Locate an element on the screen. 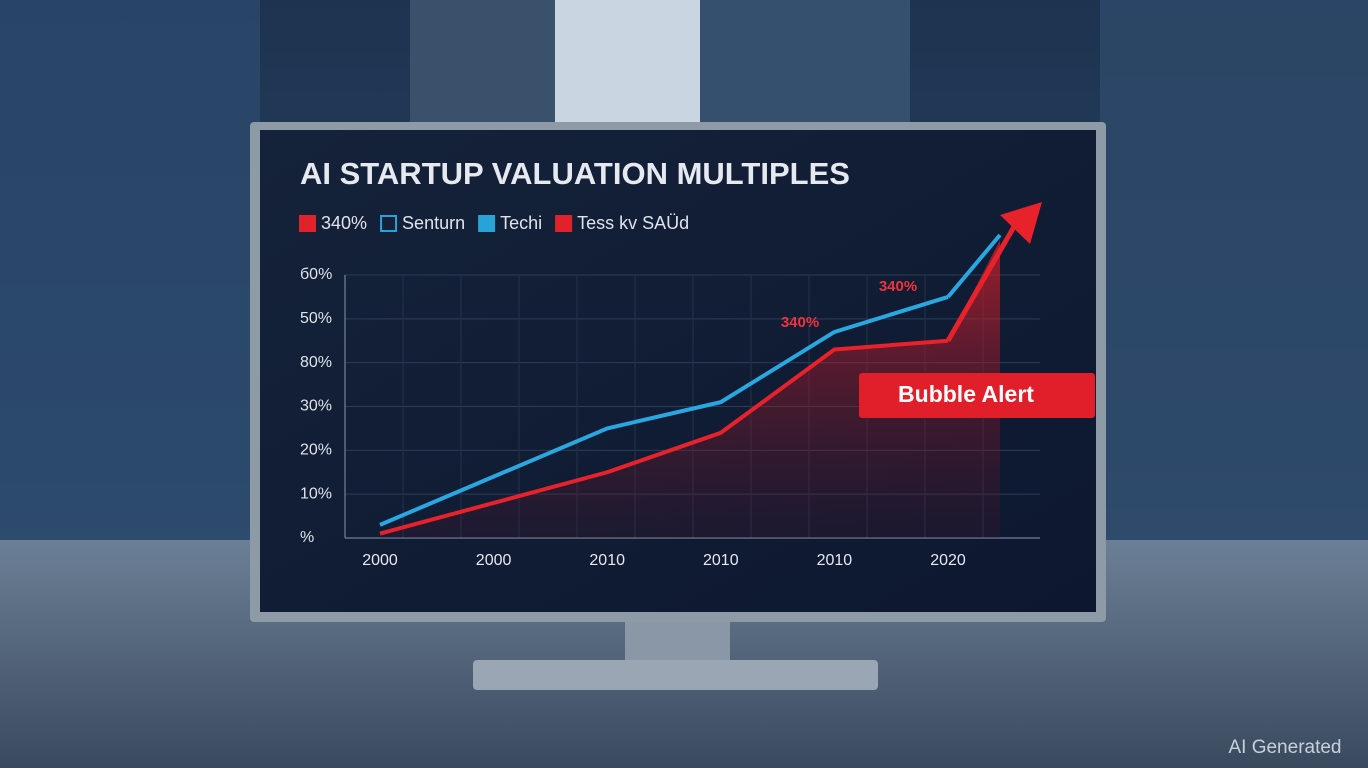 Image resolution: width=1368 pixels, height=773 pixels. y-tick-label: 30% is located at coordinates (316, 406).